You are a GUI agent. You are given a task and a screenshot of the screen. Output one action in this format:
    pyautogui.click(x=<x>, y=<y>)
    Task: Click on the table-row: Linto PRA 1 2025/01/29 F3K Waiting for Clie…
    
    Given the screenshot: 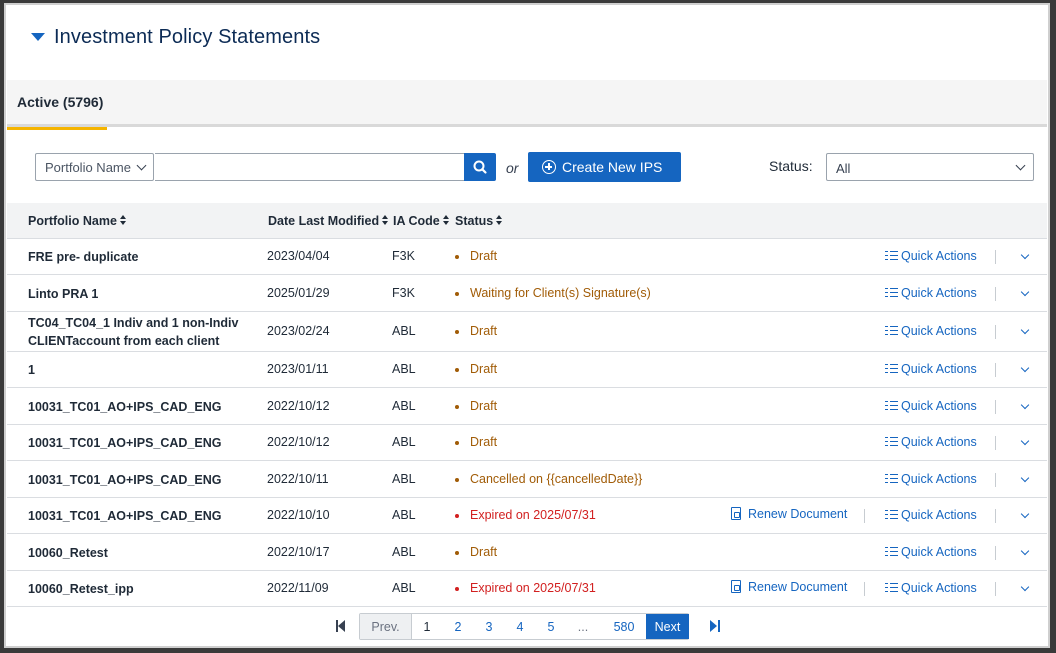 What is the action you would take?
    pyautogui.click(x=527, y=293)
    